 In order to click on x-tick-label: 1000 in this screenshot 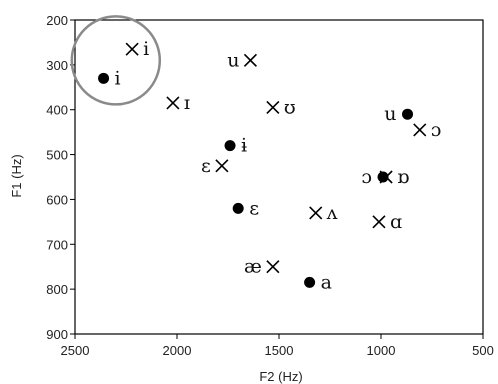, I will do `click(381, 350)`.